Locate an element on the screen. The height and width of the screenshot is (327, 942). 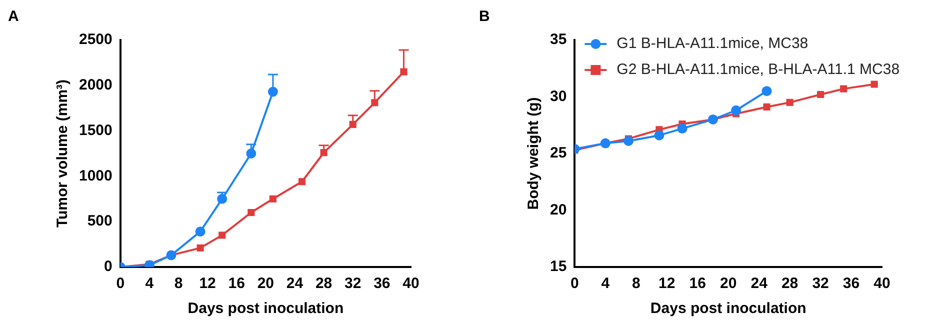
y-tick-label: 2500 is located at coordinates (95, 39).